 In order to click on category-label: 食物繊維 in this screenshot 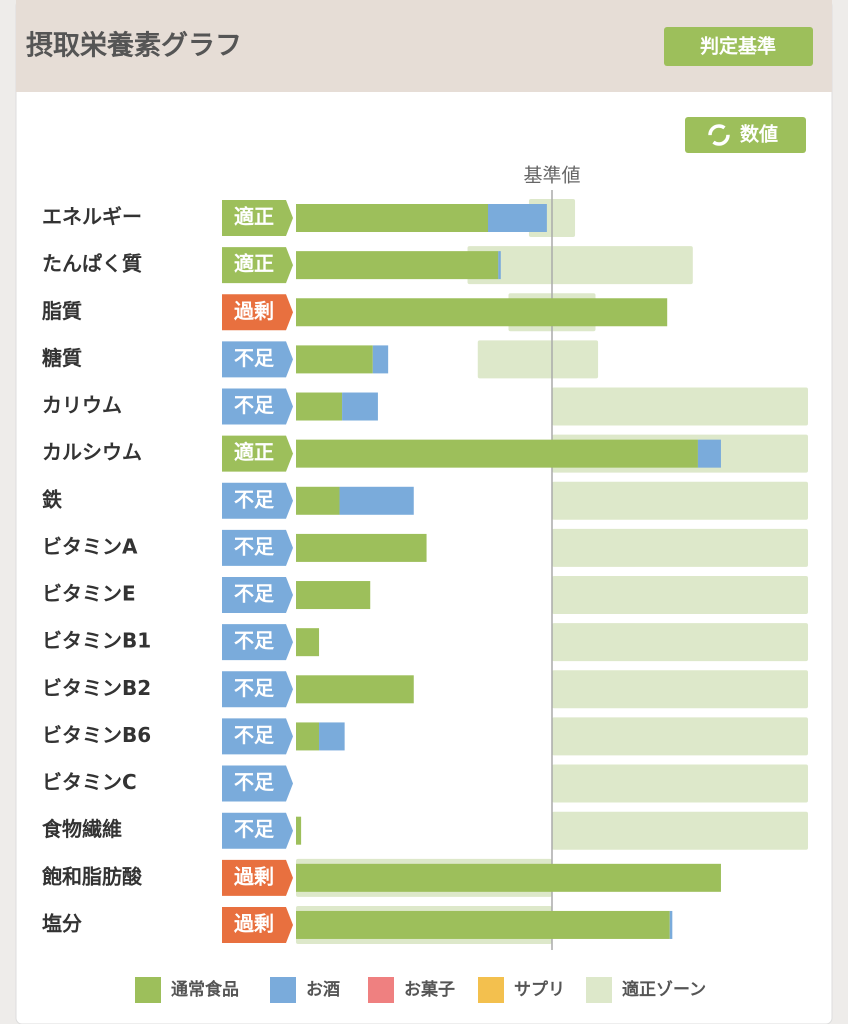, I will do `click(82, 829)`.